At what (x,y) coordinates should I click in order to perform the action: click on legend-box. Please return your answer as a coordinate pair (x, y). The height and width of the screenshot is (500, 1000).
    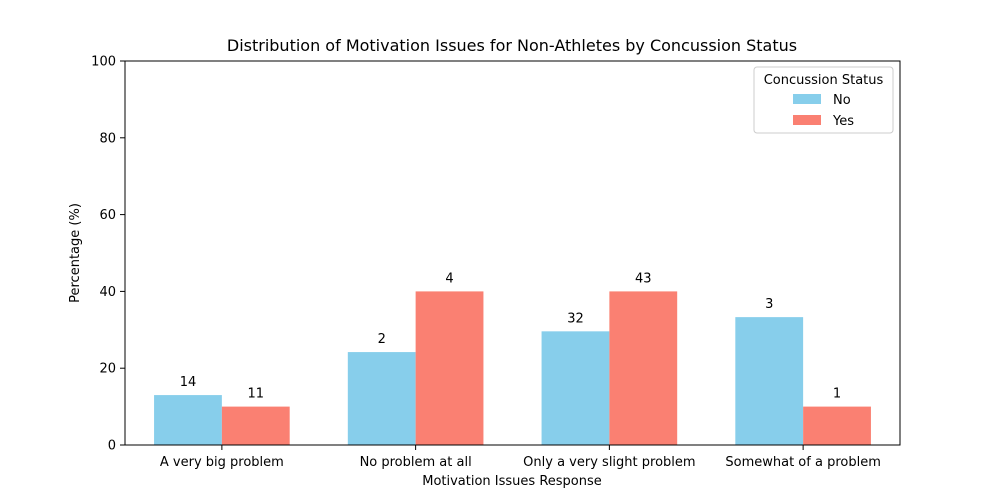
    Looking at the image, I should click on (823, 100).